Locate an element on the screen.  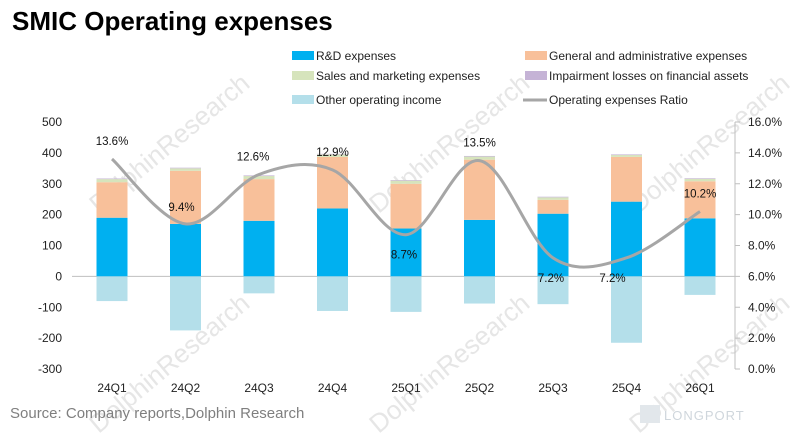
ratio-data-label: 9.4% is located at coordinates (181, 208).